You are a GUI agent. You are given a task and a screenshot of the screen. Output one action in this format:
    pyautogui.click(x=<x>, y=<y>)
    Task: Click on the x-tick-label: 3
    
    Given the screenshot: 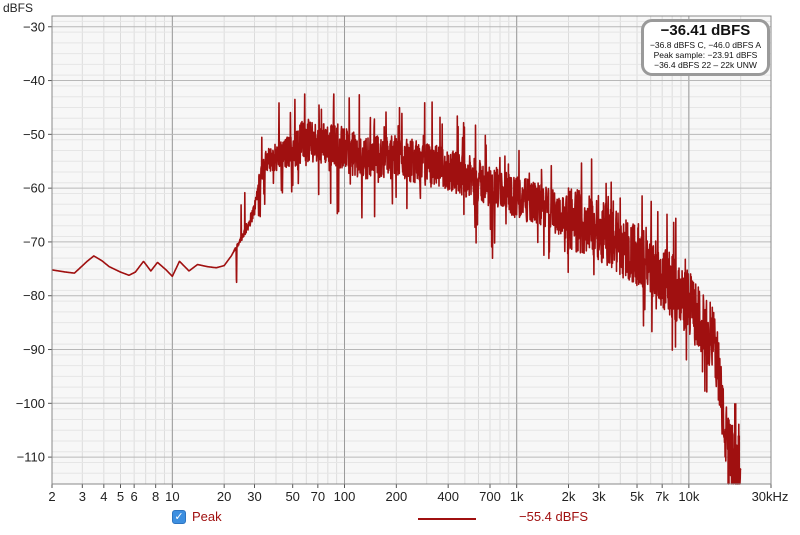 What is the action you would take?
    pyautogui.click(x=82, y=496)
    